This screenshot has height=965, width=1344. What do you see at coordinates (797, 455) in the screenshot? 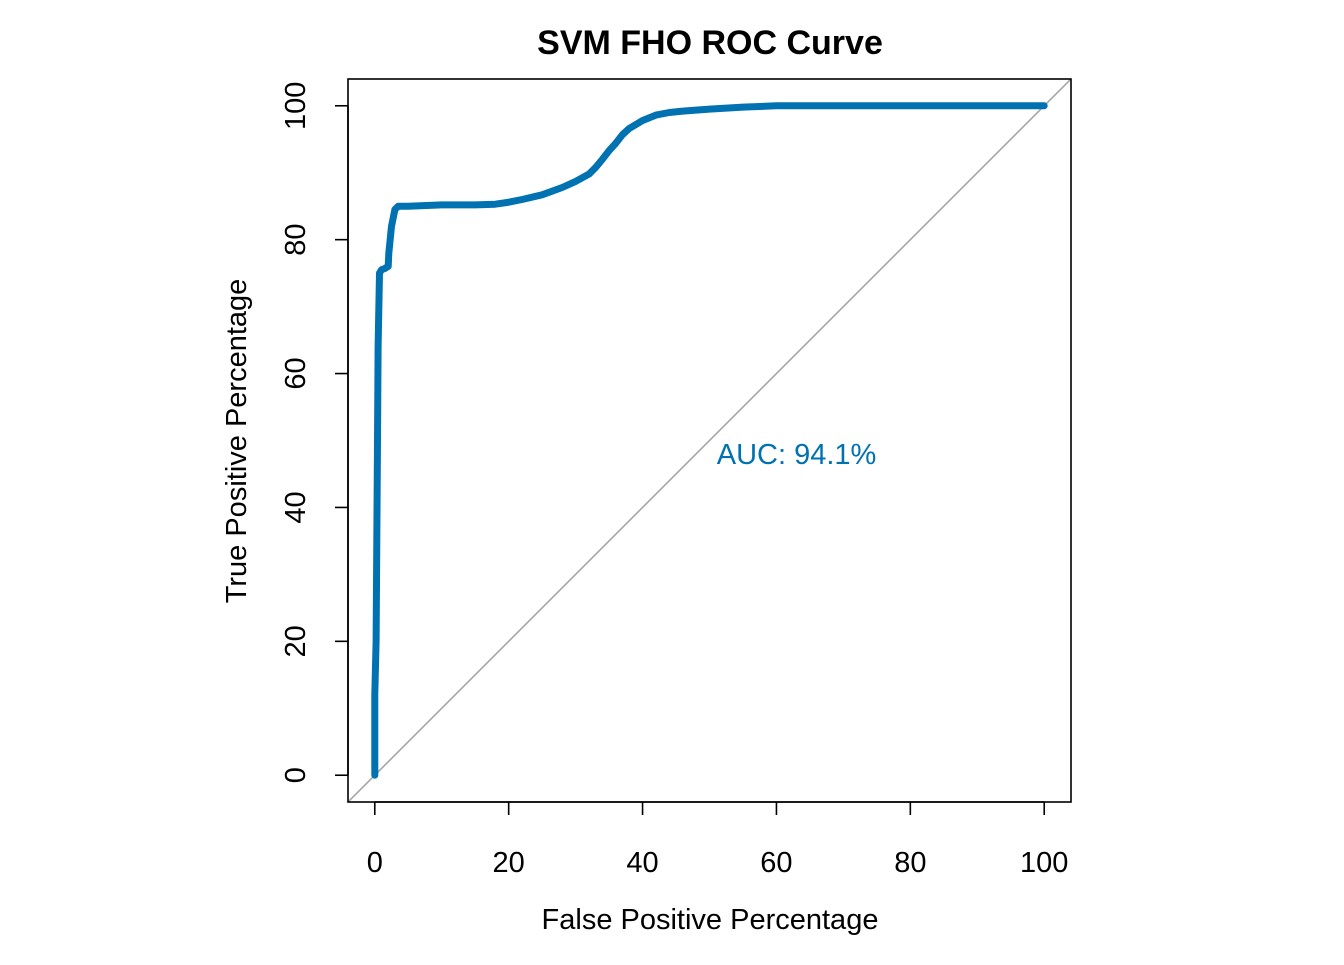
I see `auc-annotation: AUC: 94.1%` at bounding box center [797, 455].